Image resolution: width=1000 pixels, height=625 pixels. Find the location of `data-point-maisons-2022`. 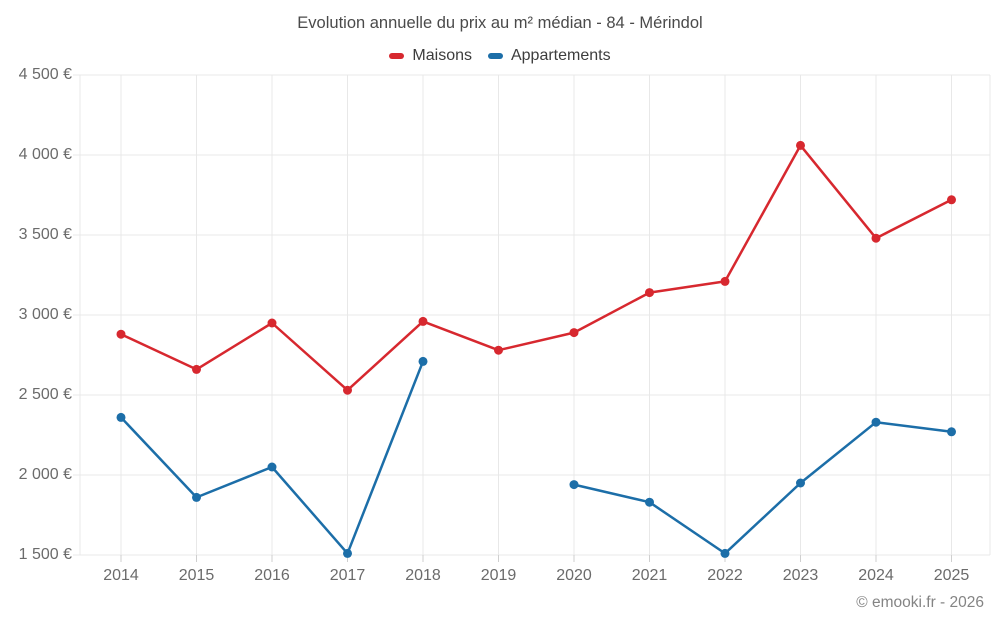

data-point-maisons-2022 is located at coordinates (725, 281).